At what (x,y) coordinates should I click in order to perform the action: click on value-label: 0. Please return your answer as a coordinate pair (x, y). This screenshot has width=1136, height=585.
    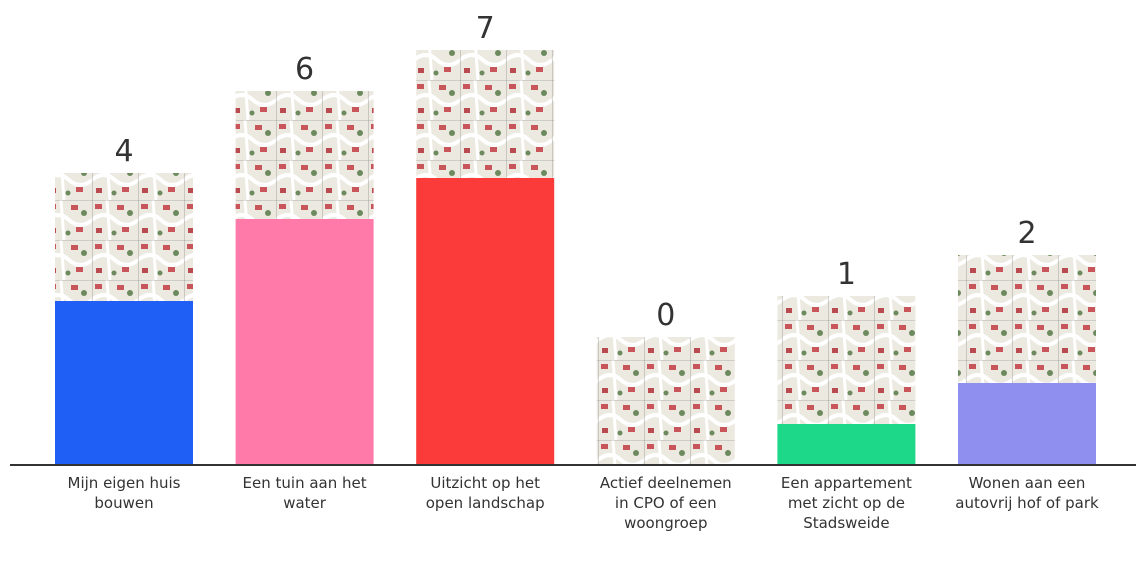
    Looking at the image, I should click on (665, 315).